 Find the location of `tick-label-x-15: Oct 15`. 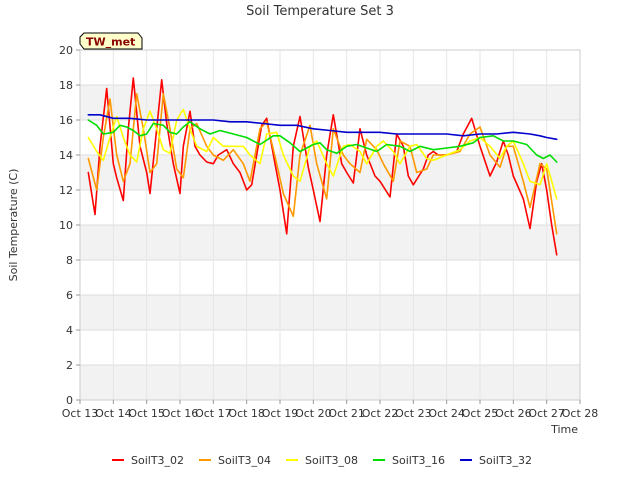

tick-label-x-15: Oct 15 is located at coordinates (146, 413).